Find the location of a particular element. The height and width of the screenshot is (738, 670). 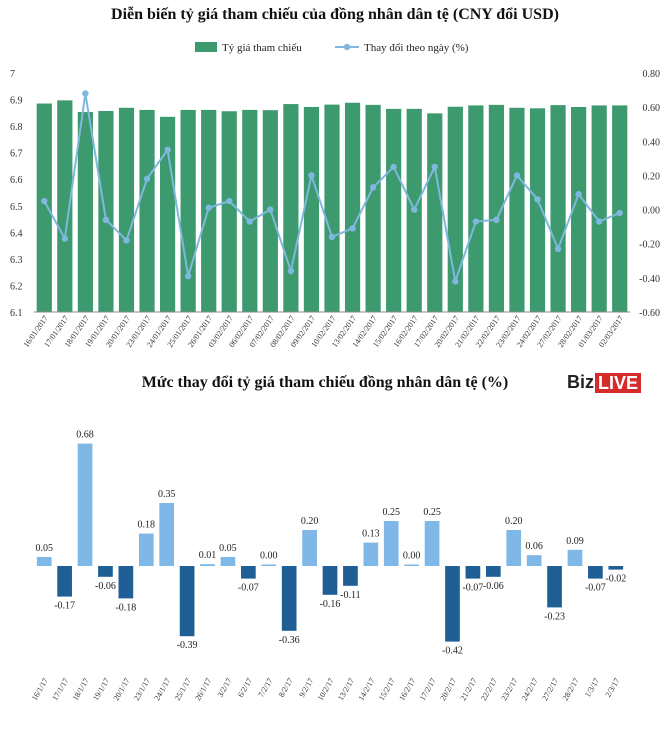

change-bar-label: -0.11 is located at coordinates (350, 595).